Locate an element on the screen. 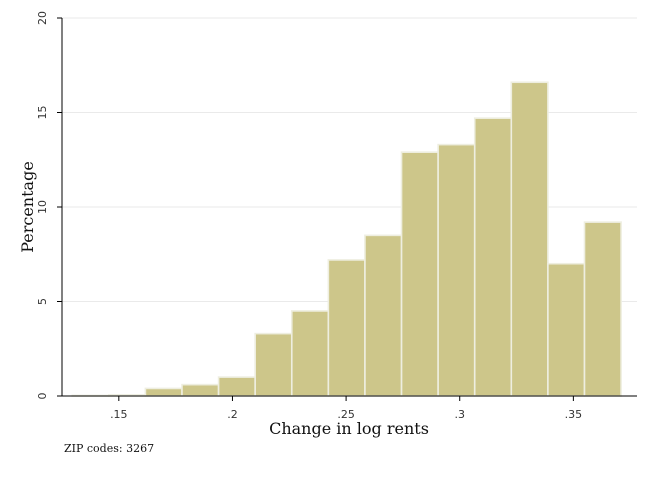 The image size is (655, 477). y-axis-ticks: 0 5 10 15 20 is located at coordinates (49, 205).